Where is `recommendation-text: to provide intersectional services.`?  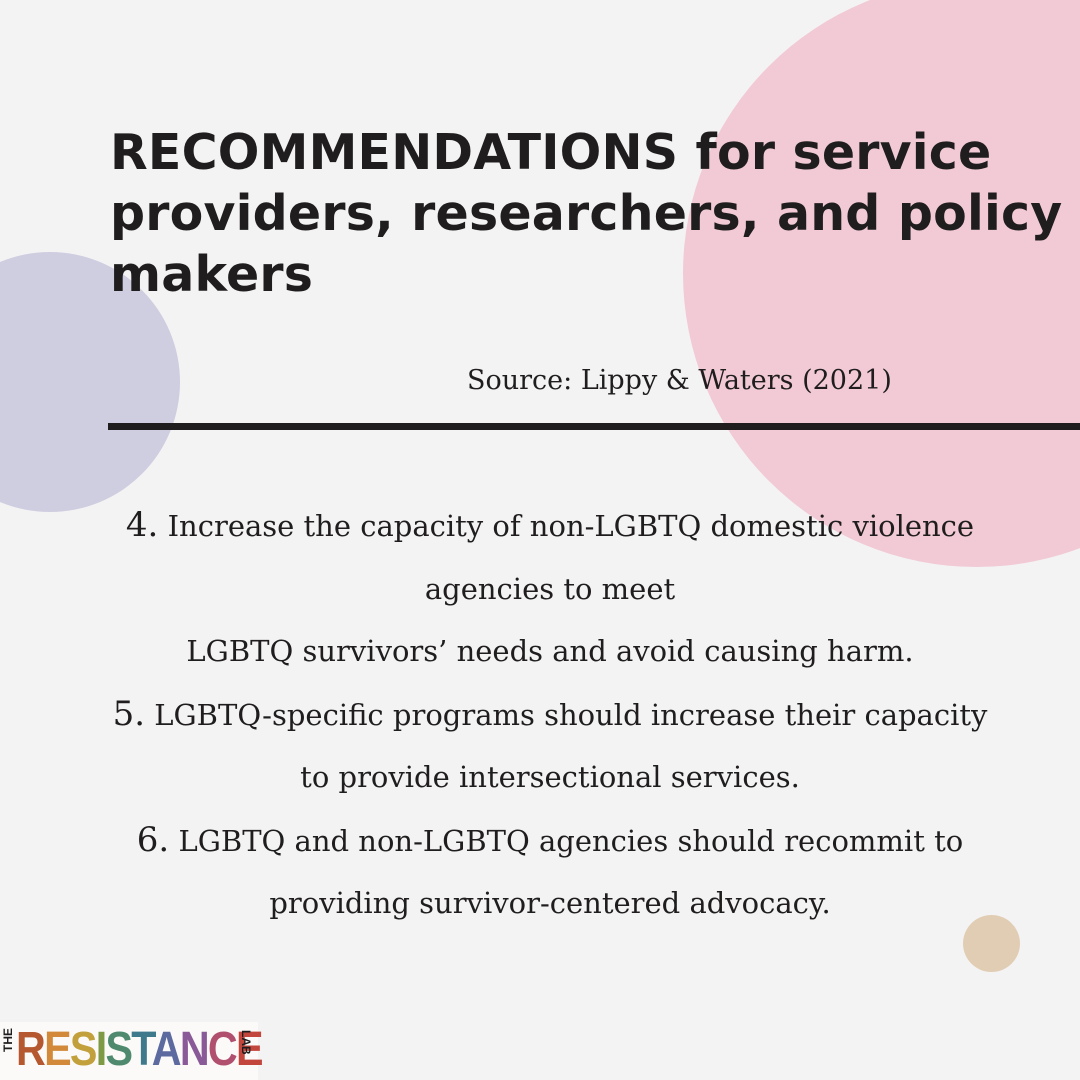 recommendation-text: to provide intersectional services. is located at coordinates (550, 777).